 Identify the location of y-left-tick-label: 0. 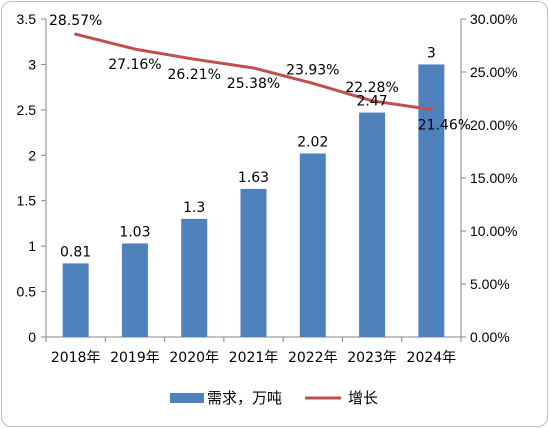
(32, 337).